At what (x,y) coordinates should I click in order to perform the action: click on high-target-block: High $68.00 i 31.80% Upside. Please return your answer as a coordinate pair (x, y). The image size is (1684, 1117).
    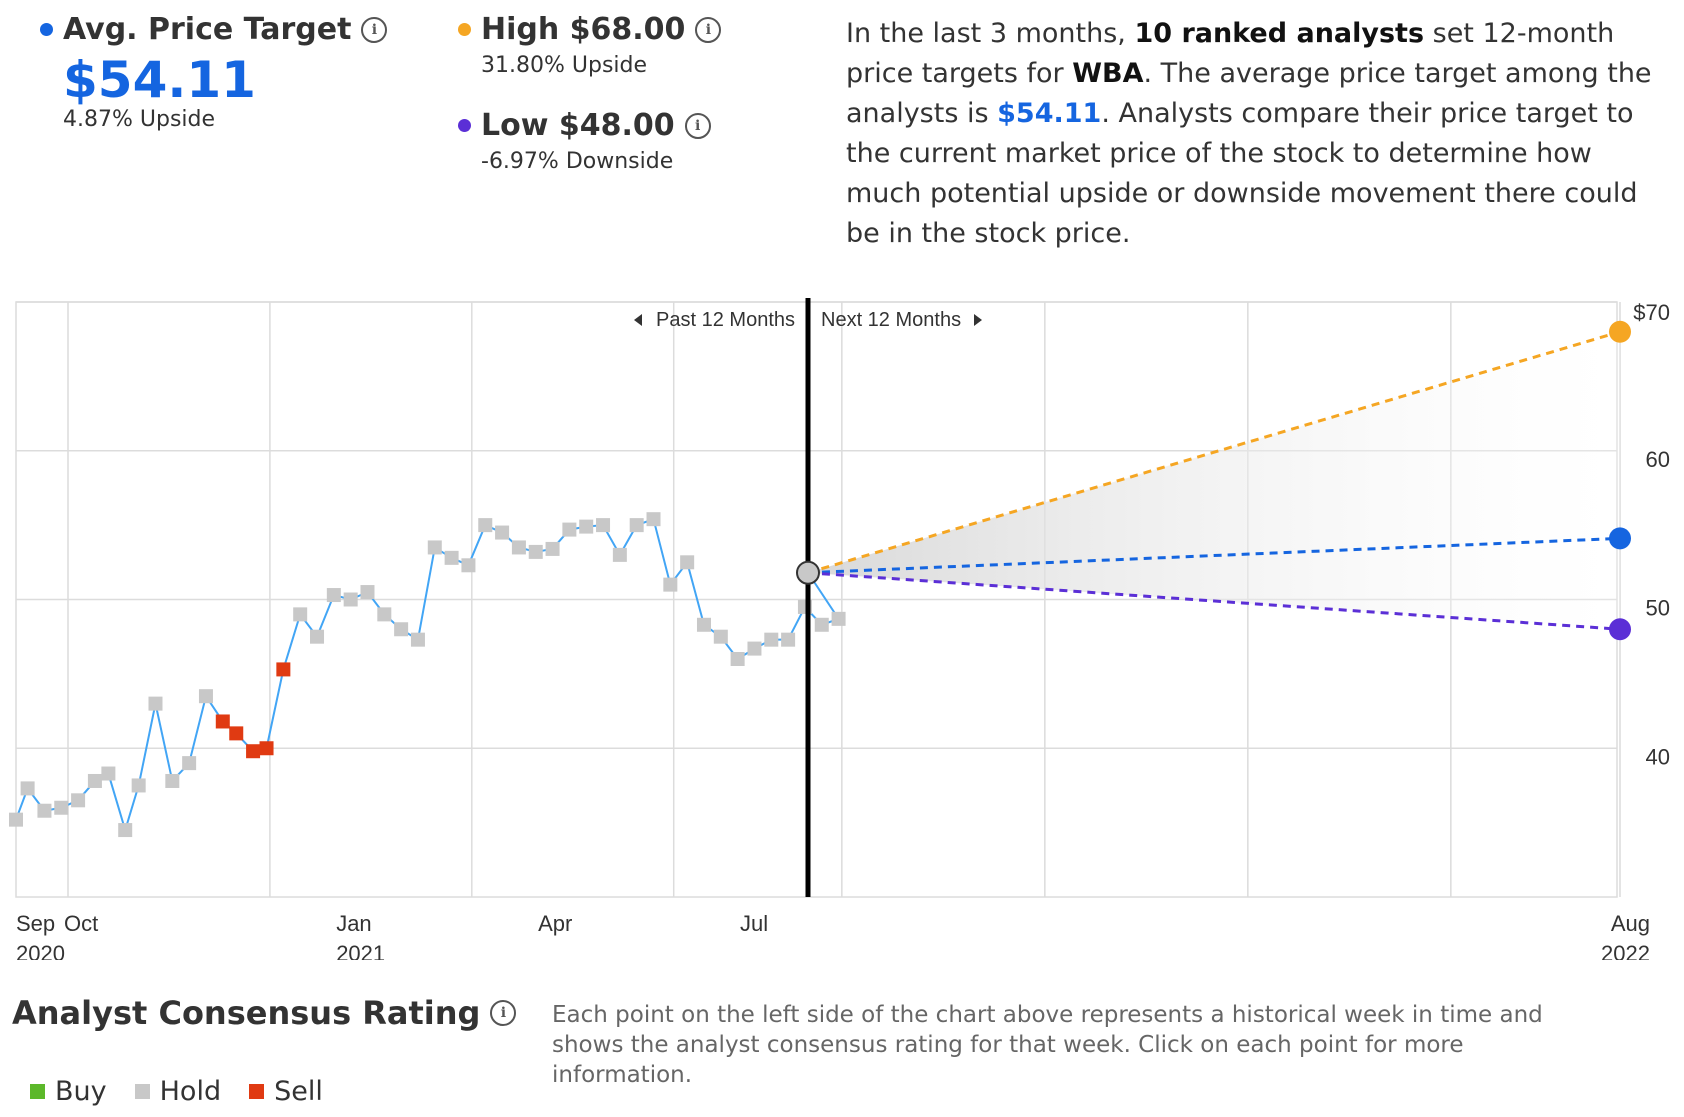
    Looking at the image, I should click on (590, 45).